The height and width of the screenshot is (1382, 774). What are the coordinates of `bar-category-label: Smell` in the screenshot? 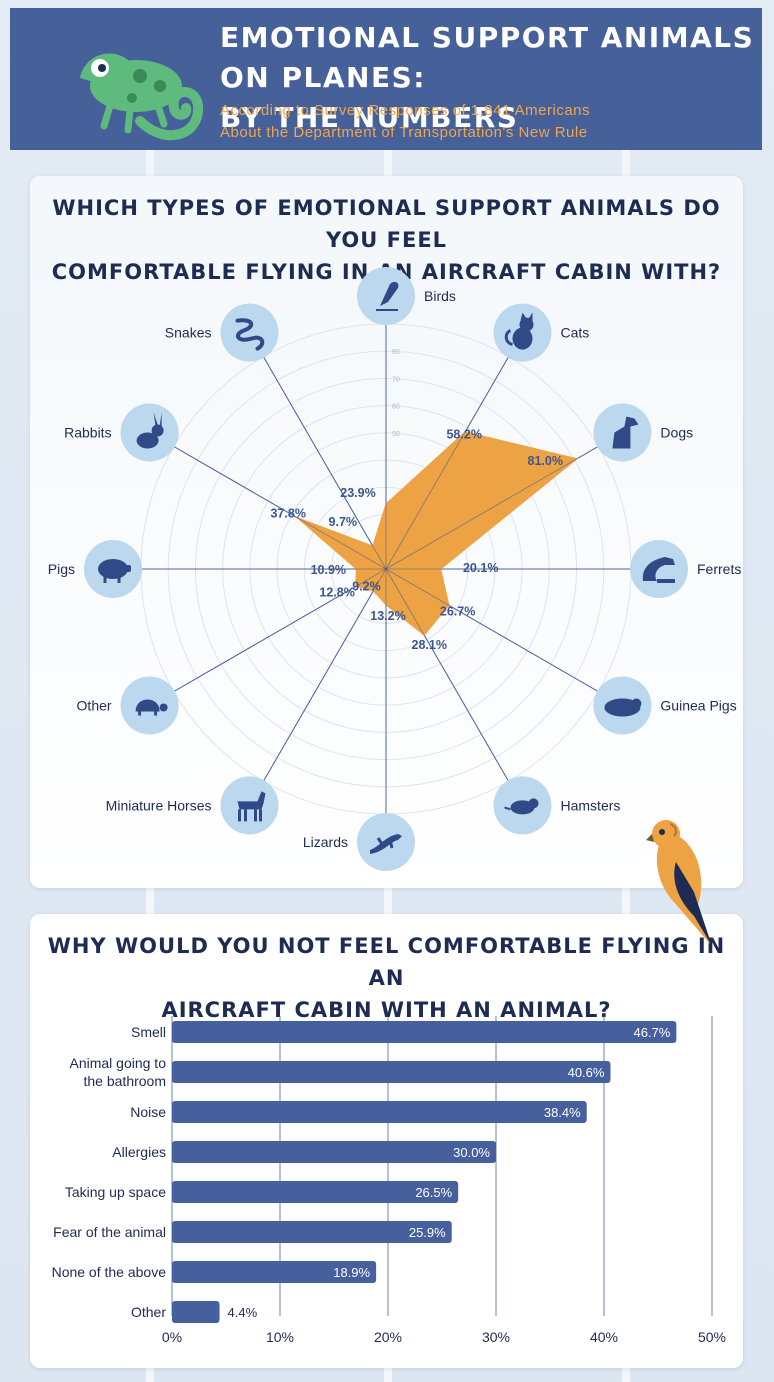 It's located at (148, 1032).